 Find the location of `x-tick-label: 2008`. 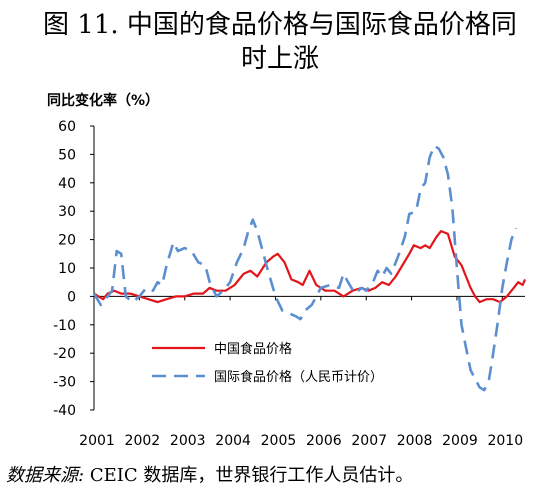

x-tick-label: 2008 is located at coordinates (415, 441).